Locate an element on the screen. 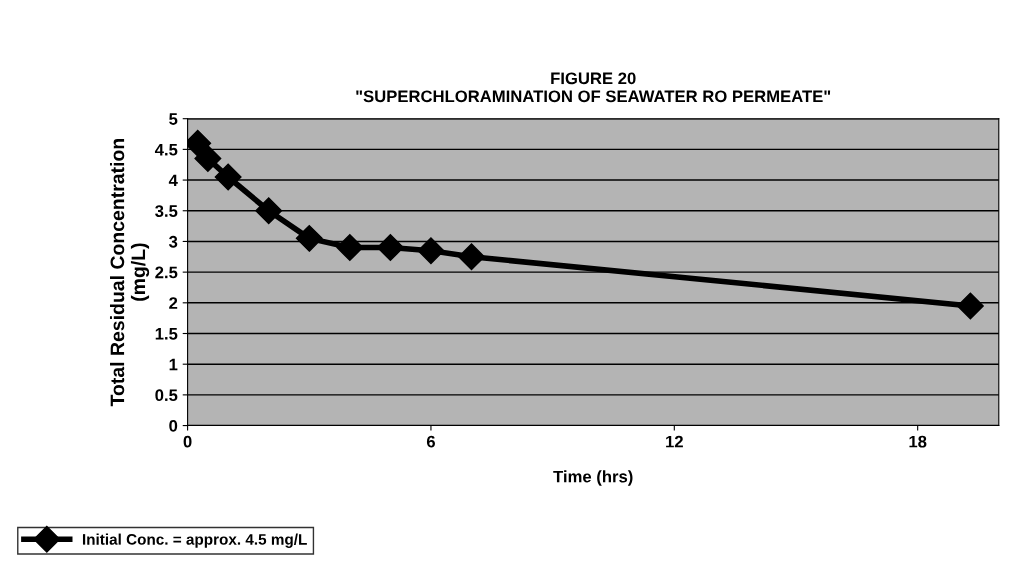 This screenshot has height=579, width=1014. y-tick-label: 4.5 is located at coordinates (166, 149).